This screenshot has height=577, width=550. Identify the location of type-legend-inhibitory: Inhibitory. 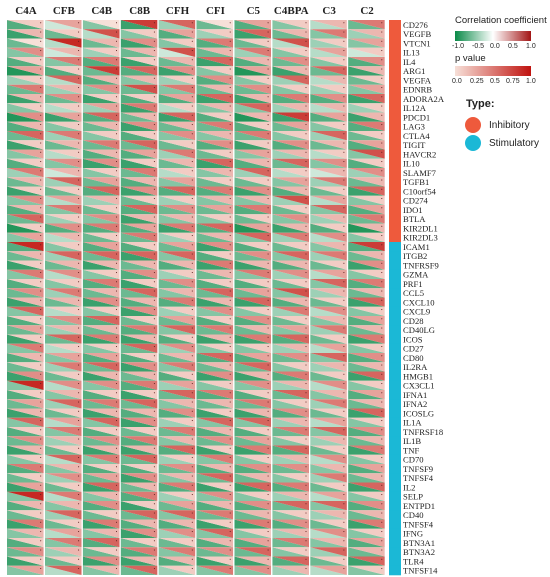
(497, 125).